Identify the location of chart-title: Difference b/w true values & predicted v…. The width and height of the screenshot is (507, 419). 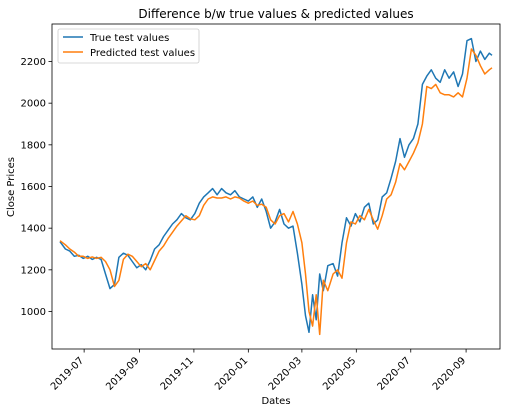
(275, 14).